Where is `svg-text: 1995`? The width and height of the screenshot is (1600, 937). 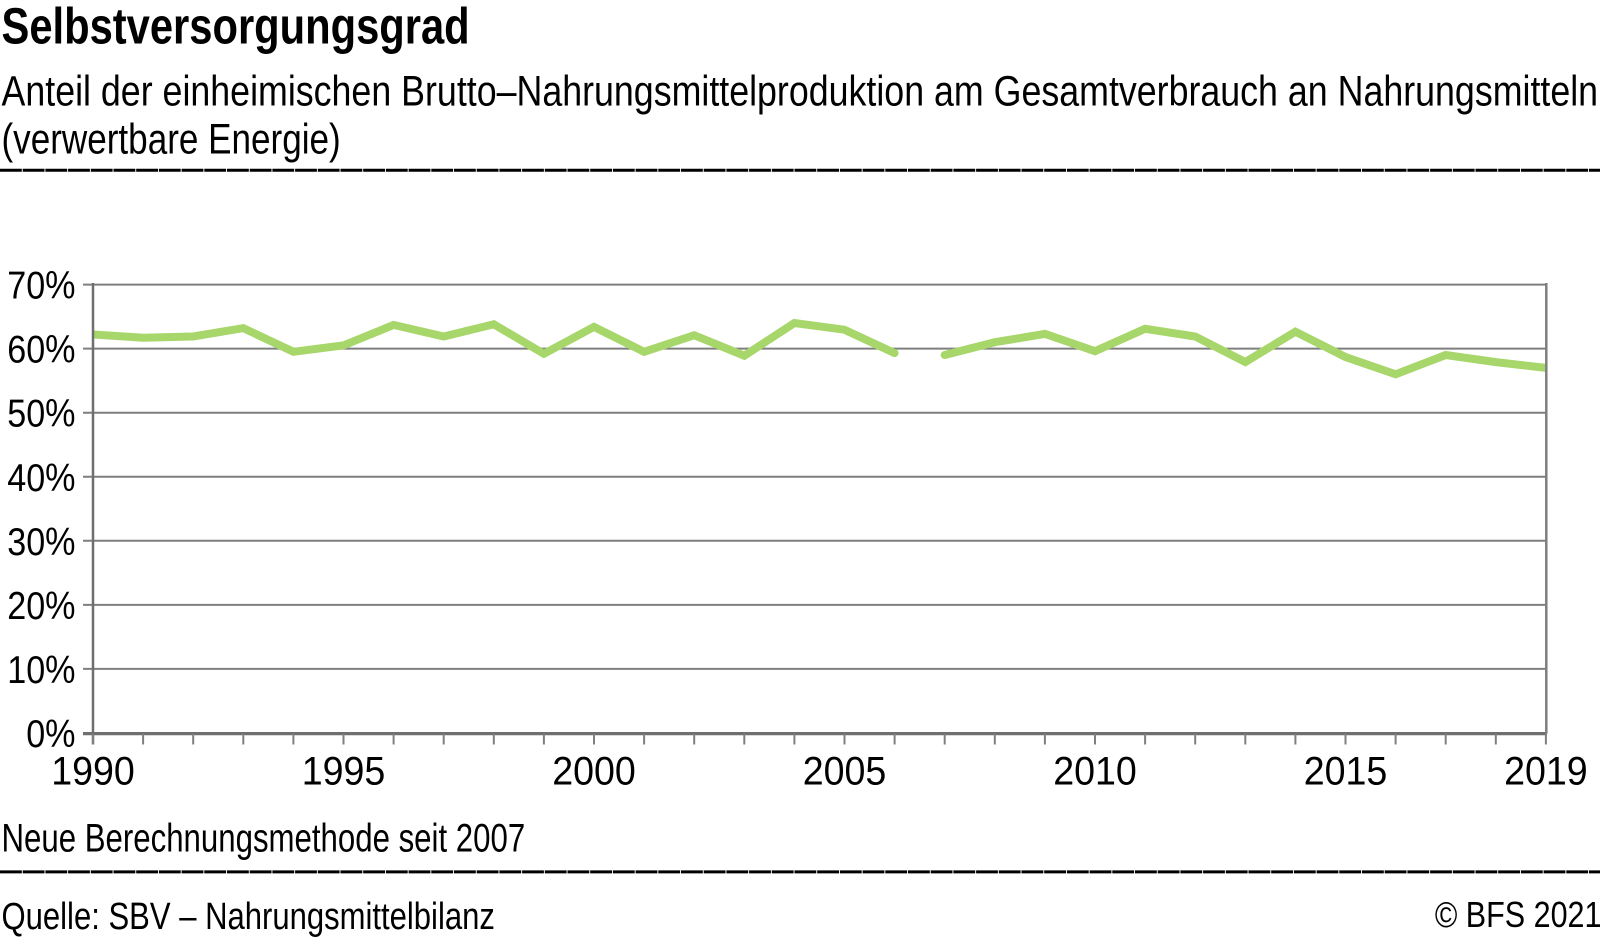 svg-text: 1995 is located at coordinates (344, 771).